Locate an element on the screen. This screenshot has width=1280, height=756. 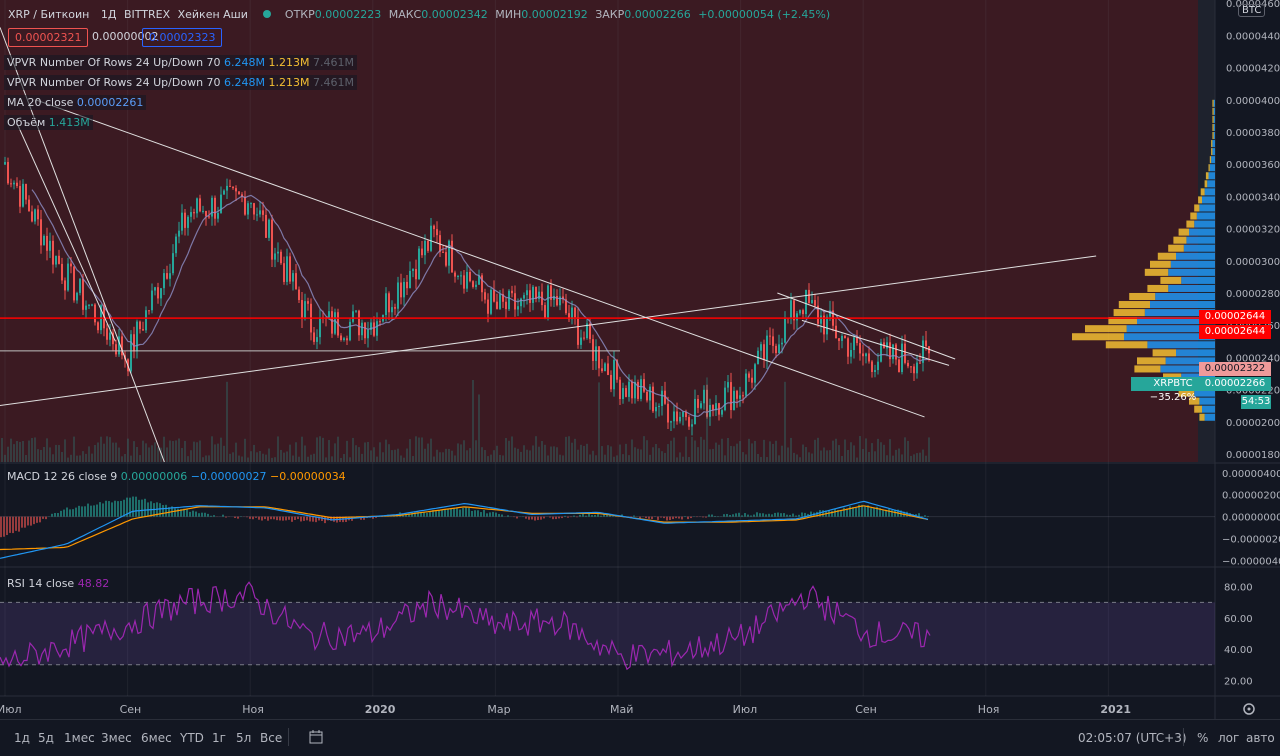
ma-legend: MA 20 close 0.00002261 is located at coordinates (75, 102).